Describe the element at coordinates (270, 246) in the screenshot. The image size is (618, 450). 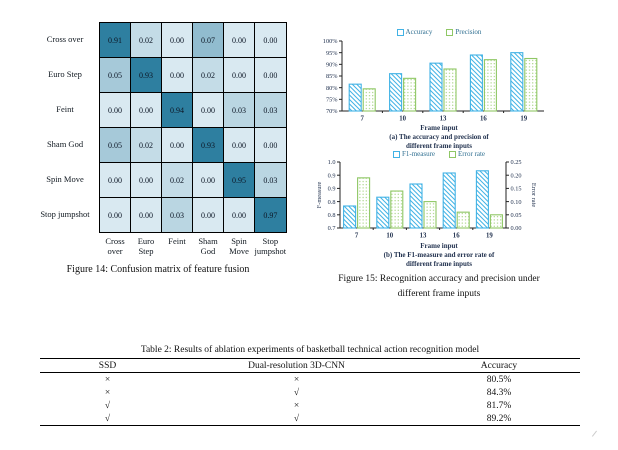
I see `matrix-col-label: Stop jumpshot` at that location.